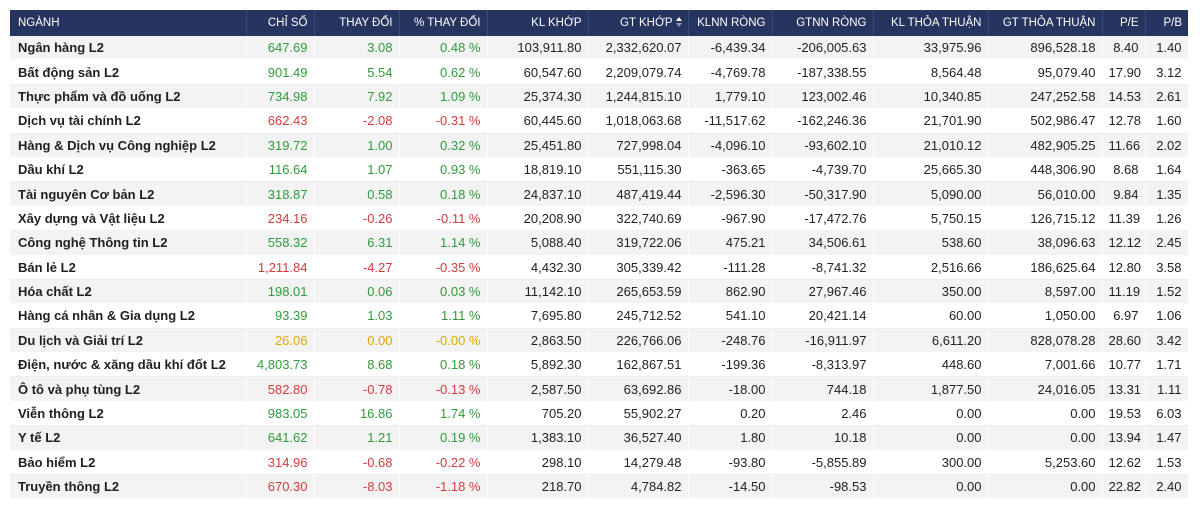  Describe the element at coordinates (1045, 194) in the screenshot. I see `cell-gt-thoa-thuan: 56,010.00` at that location.